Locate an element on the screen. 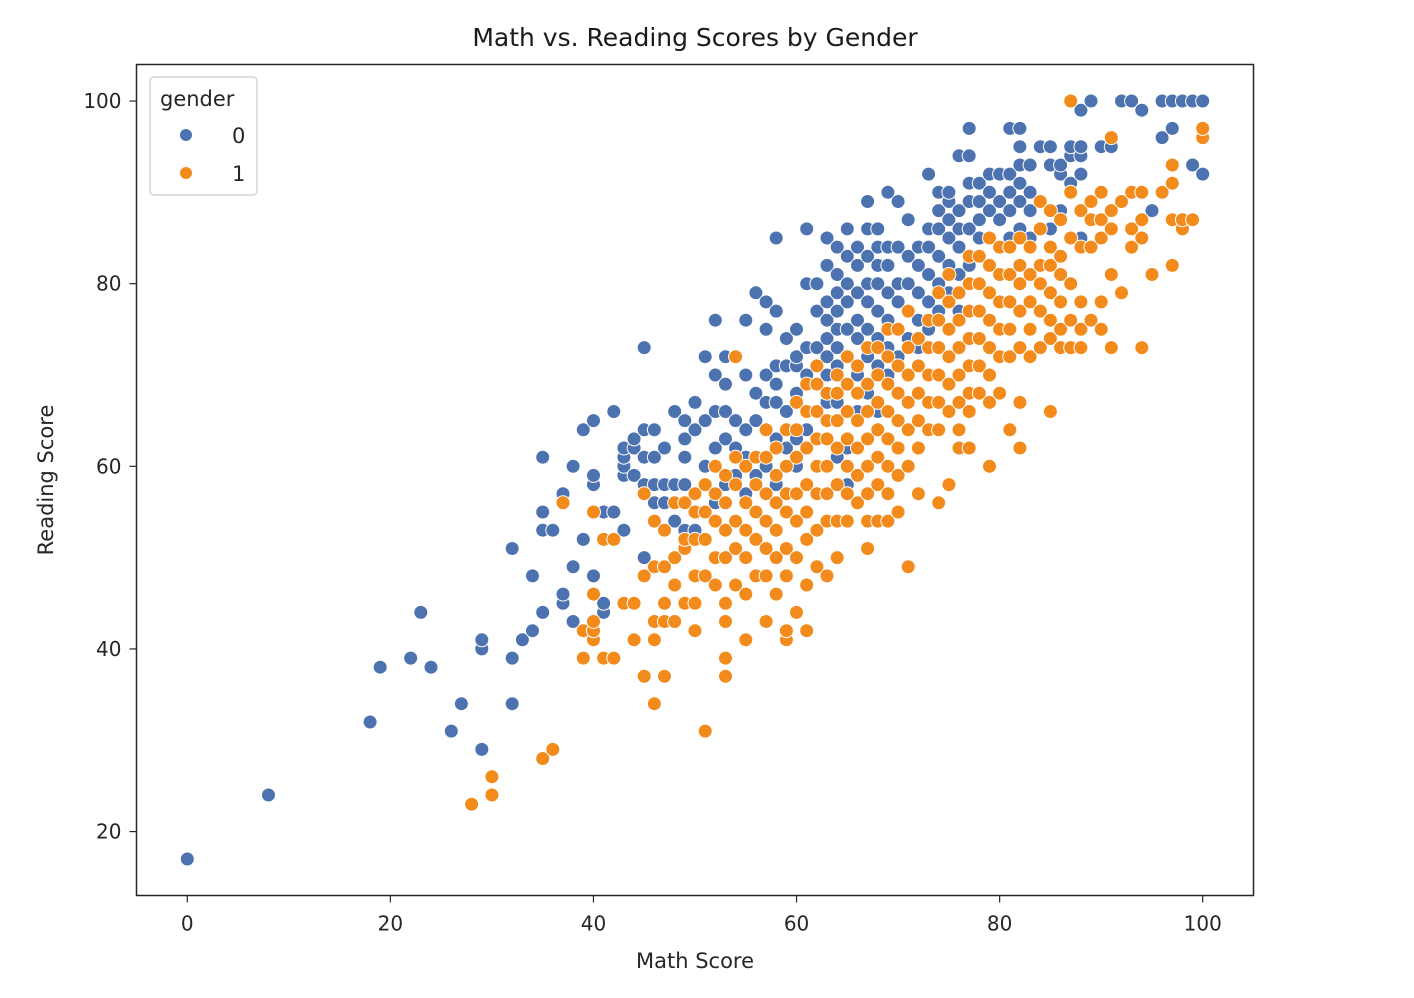 The height and width of the screenshot is (998, 1414). x-tick-label-20: 20 is located at coordinates (390, 924).